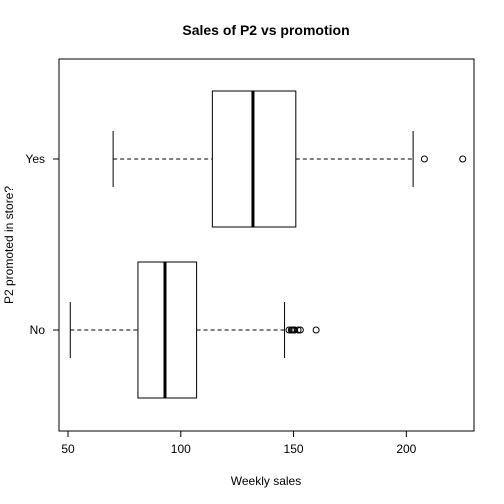  I want to click on x-tick-label-50: 50, so click(68, 449).